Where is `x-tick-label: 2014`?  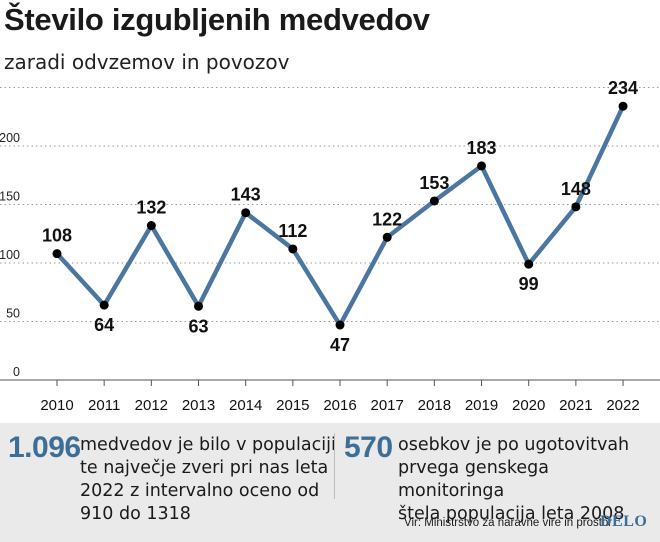
x-tick-label: 2014 is located at coordinates (245, 405).